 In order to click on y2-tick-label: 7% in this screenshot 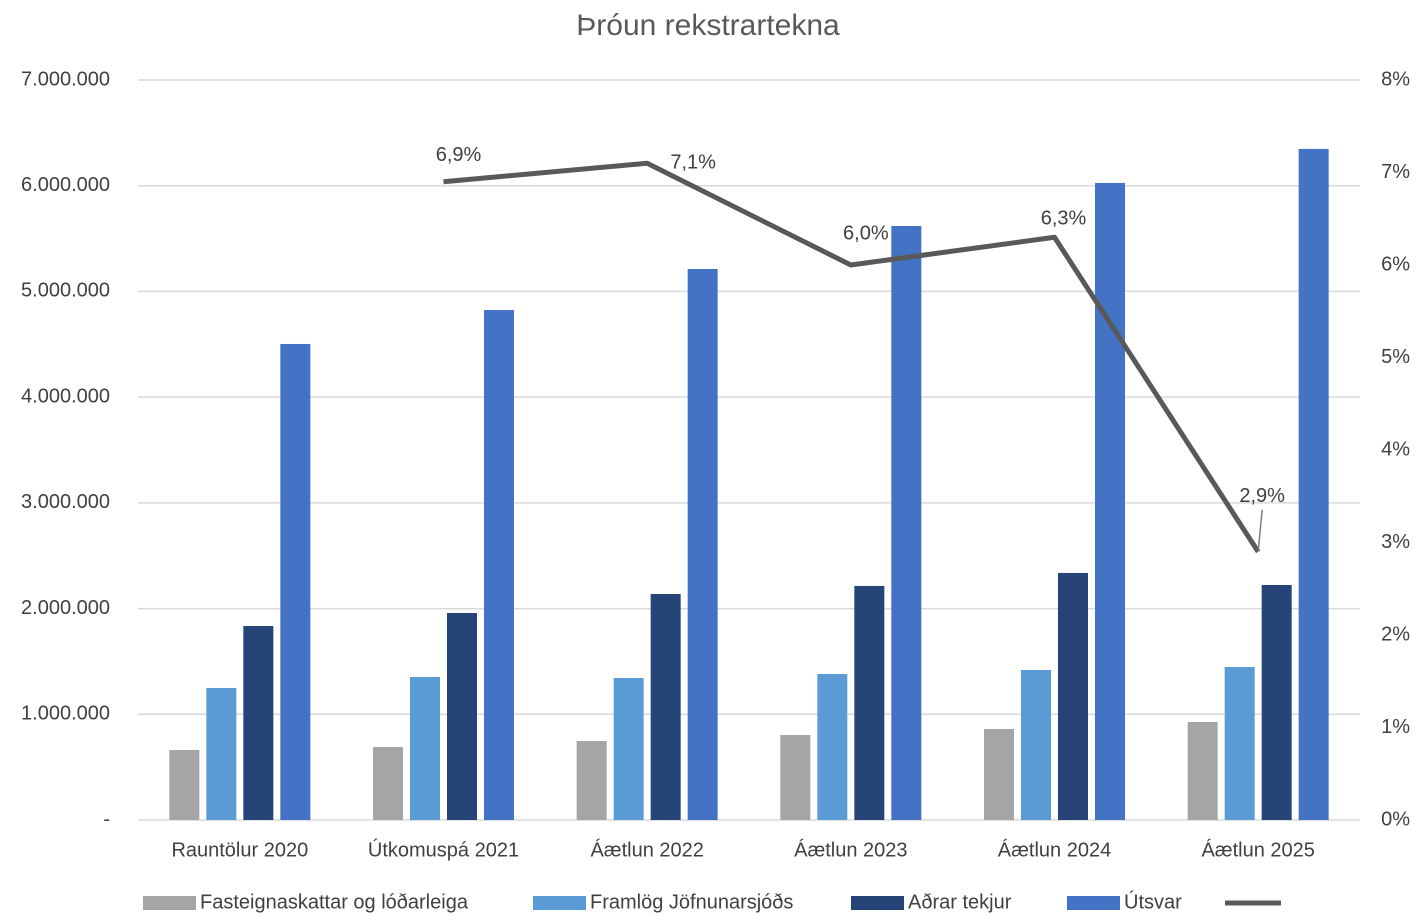, I will do `click(1395, 172)`.